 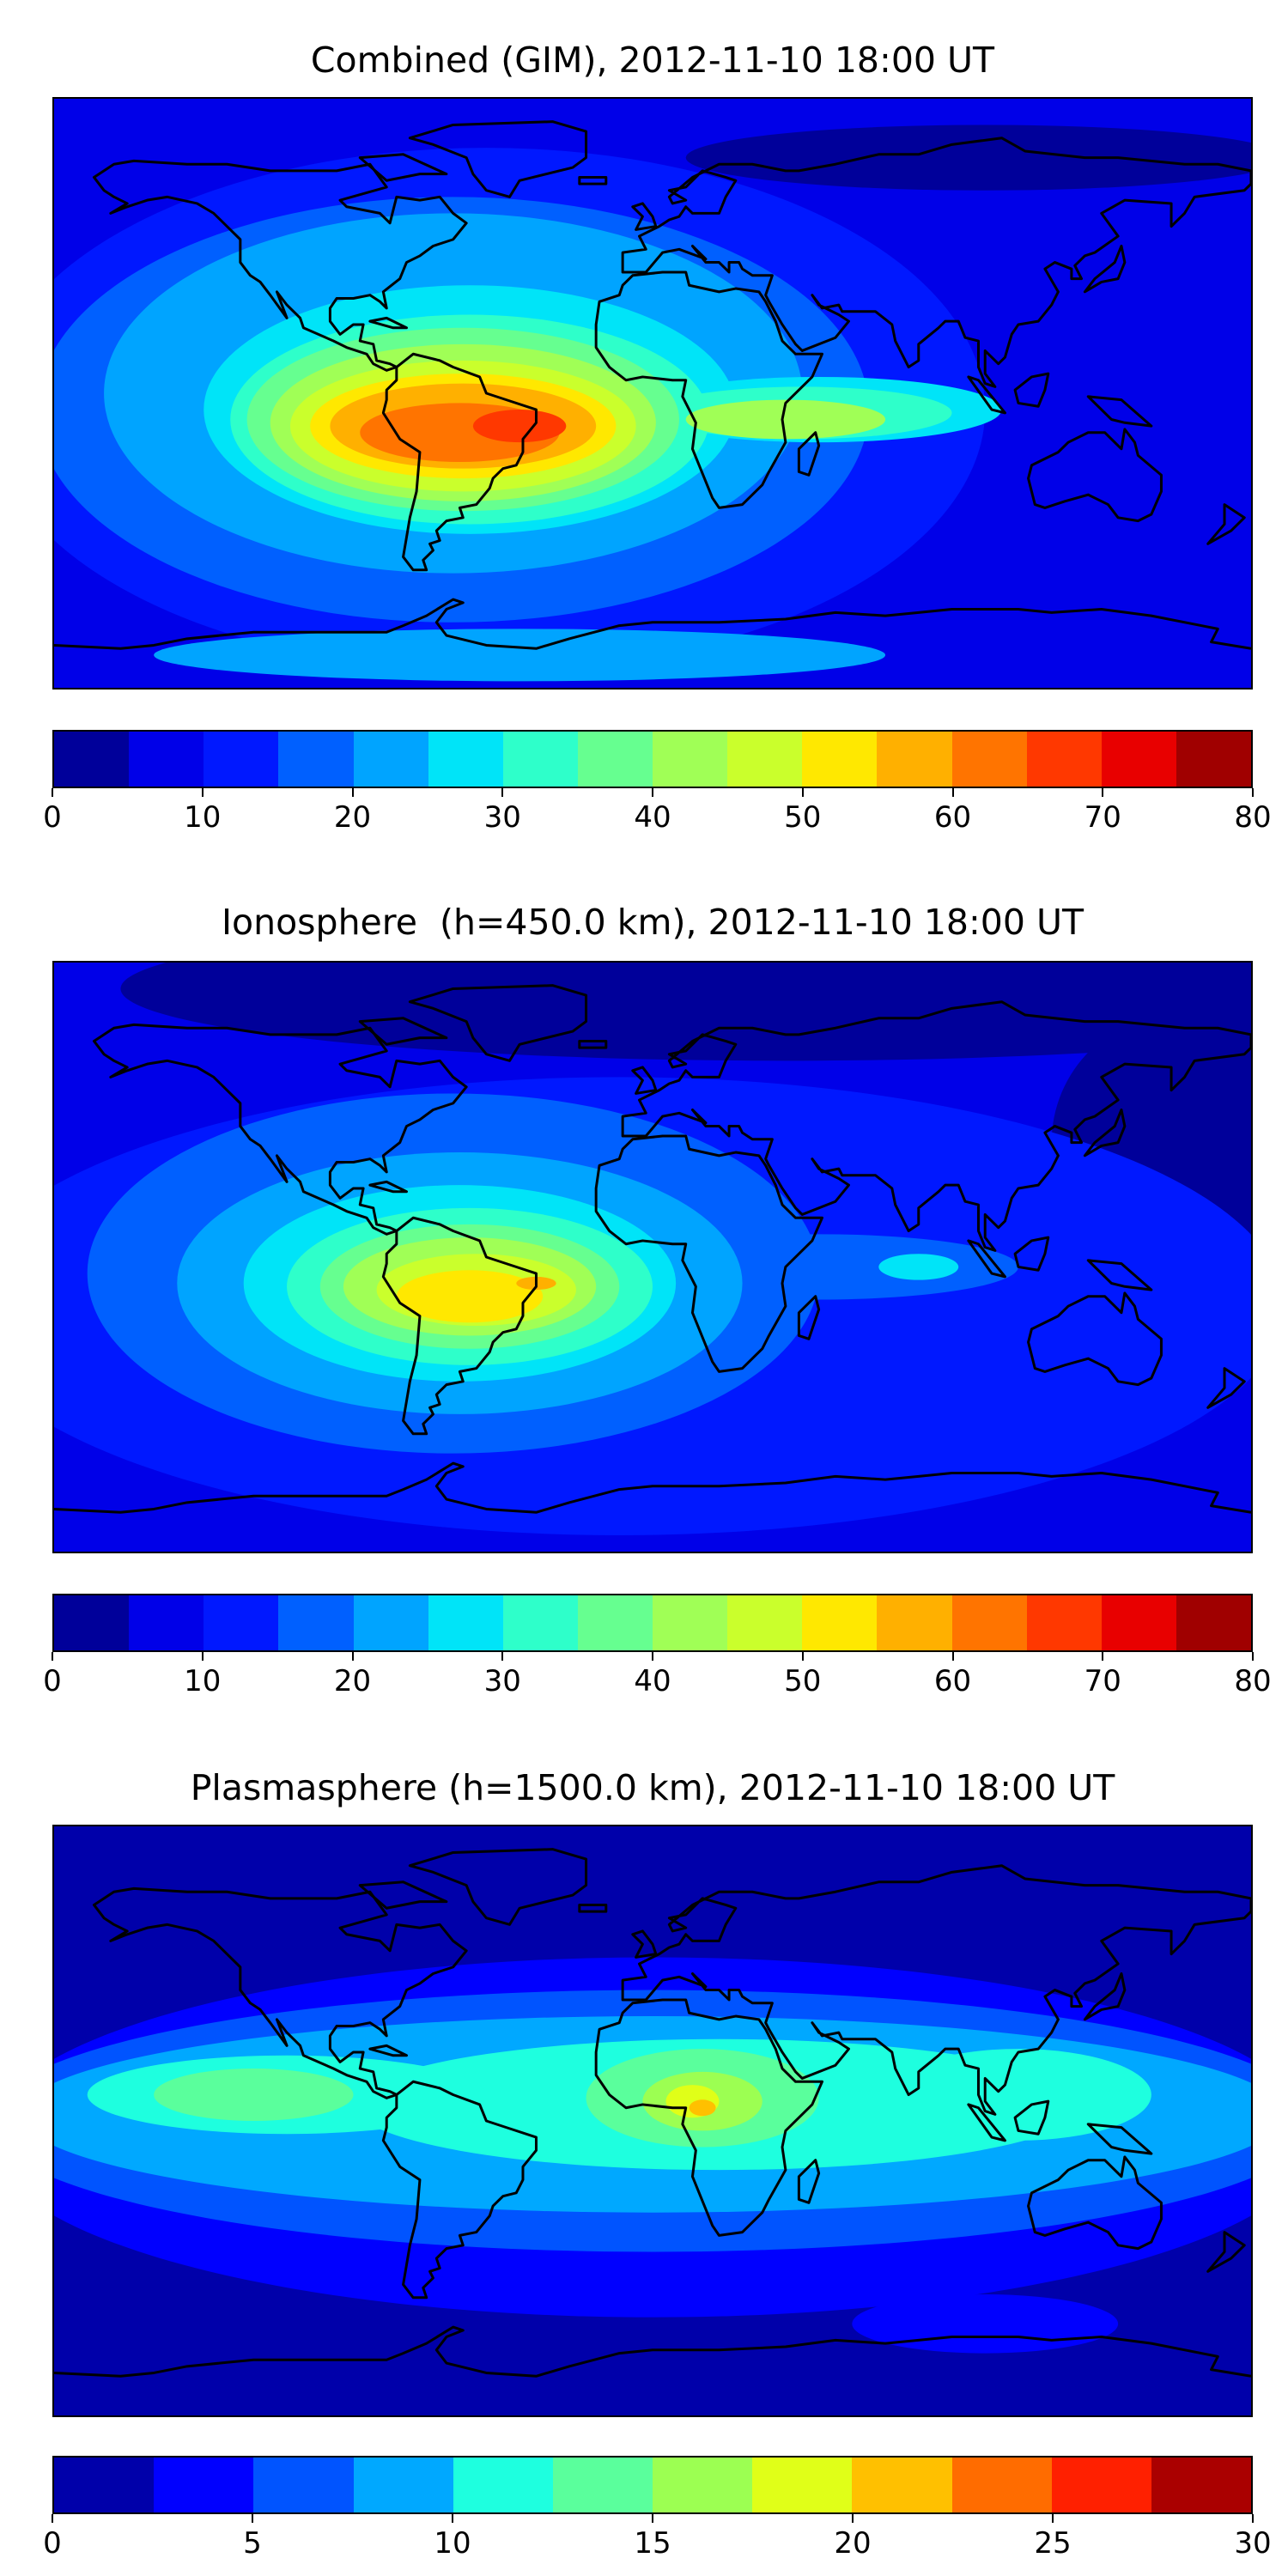 I want to click on colorbar-tick-label: 80, so click(x=1253, y=1681).